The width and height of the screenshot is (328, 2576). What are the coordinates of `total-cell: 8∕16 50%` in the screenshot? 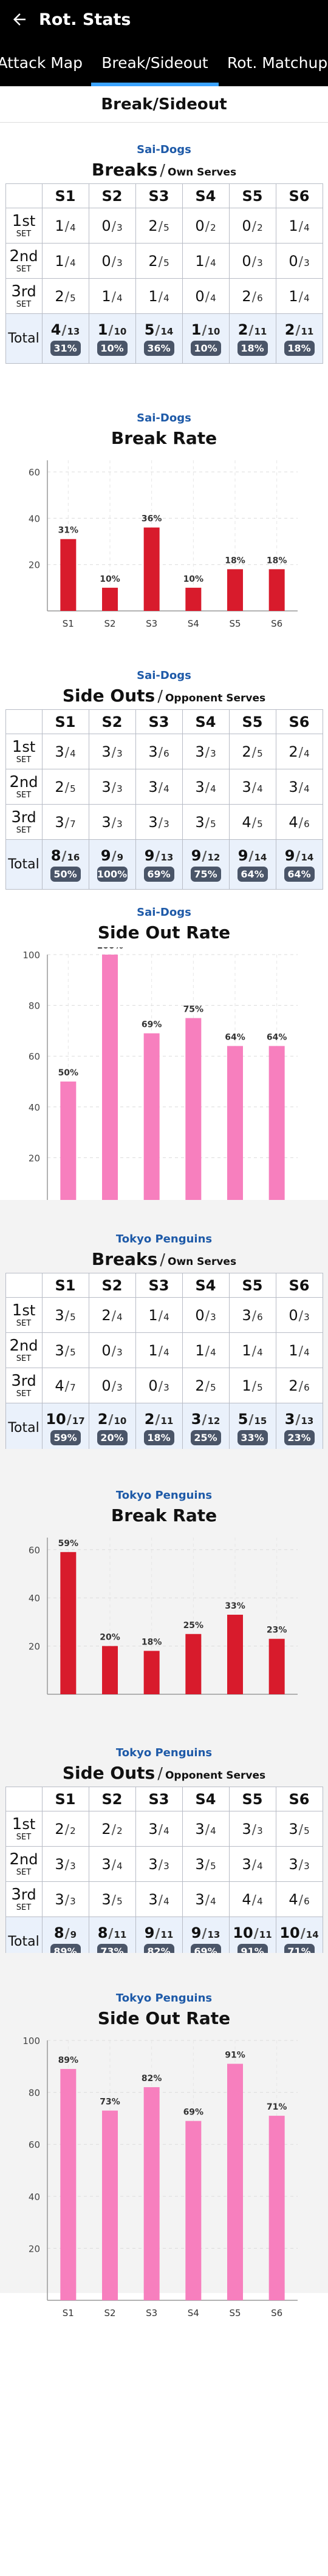 It's located at (65, 865).